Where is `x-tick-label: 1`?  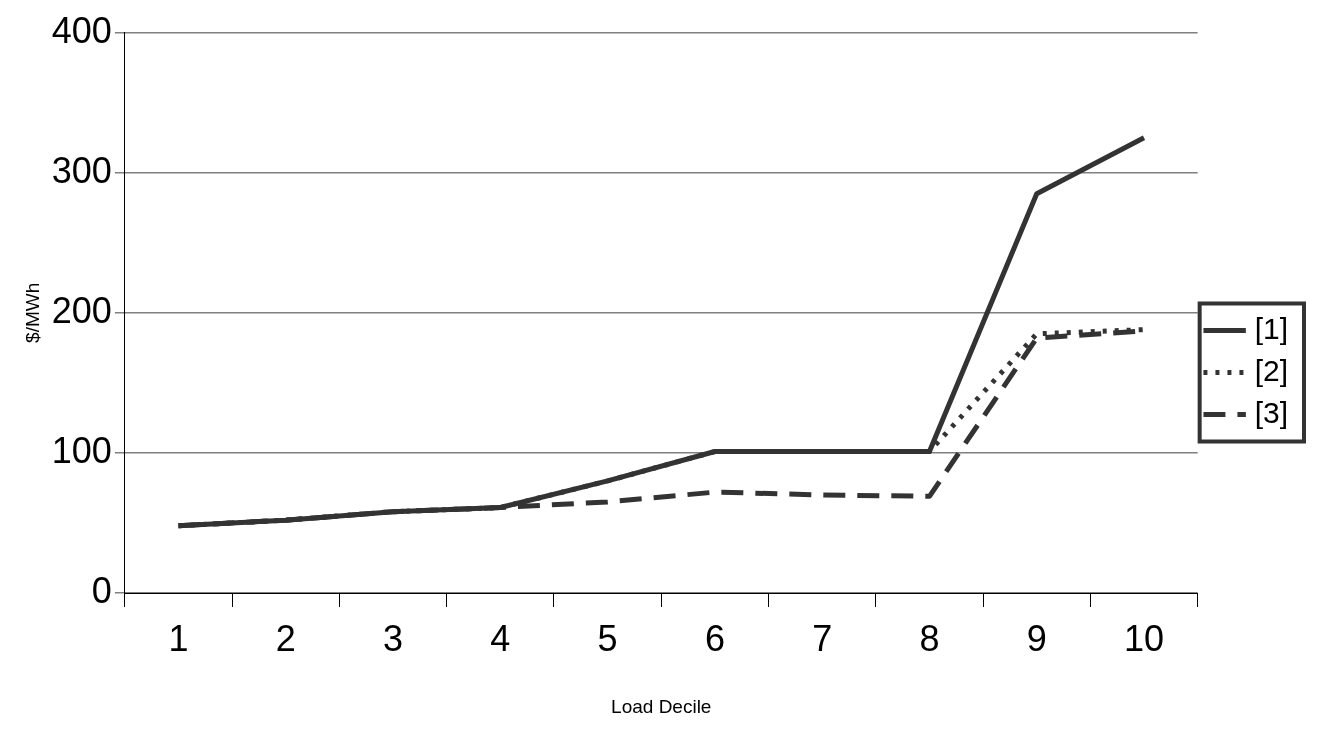 x-tick-label: 1 is located at coordinates (178, 638).